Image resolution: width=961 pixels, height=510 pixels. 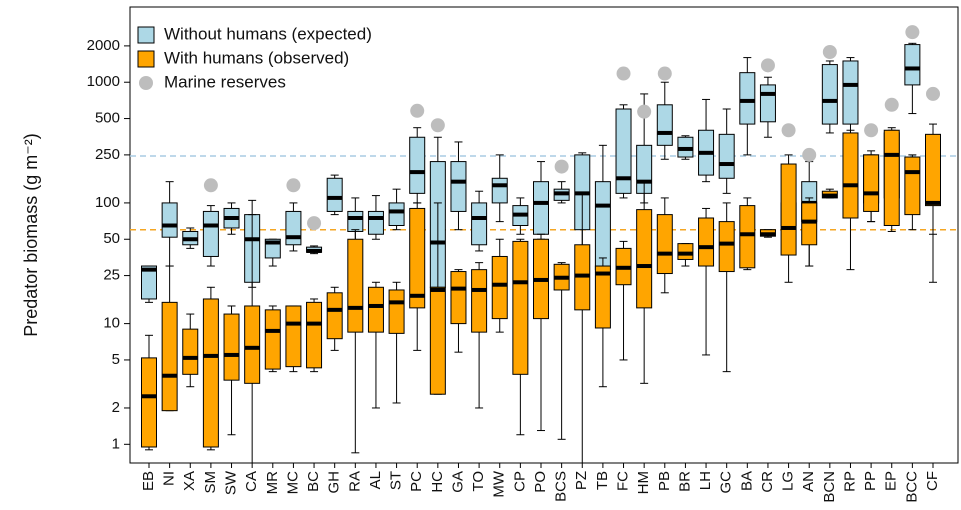 What do you see at coordinates (664, 481) in the screenshot?
I see `x-tick-label: PB` at bounding box center [664, 481].